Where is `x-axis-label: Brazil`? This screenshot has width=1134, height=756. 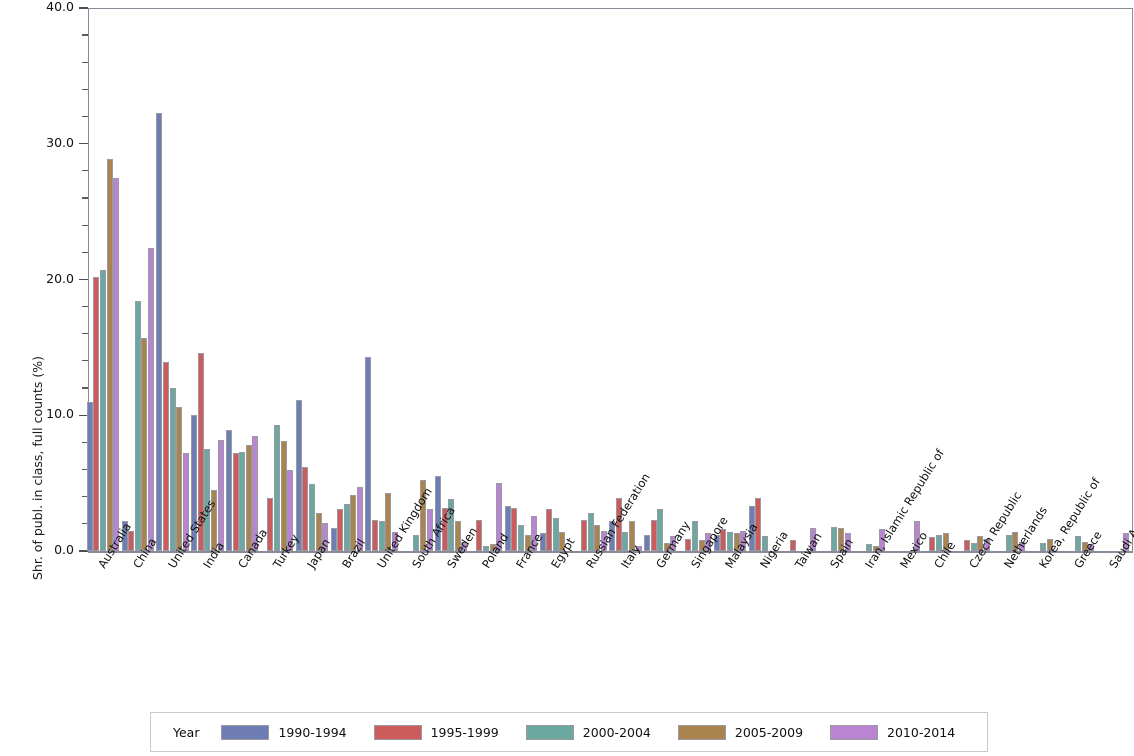
x-axis-label: Brazil is located at coordinates (354, 553).